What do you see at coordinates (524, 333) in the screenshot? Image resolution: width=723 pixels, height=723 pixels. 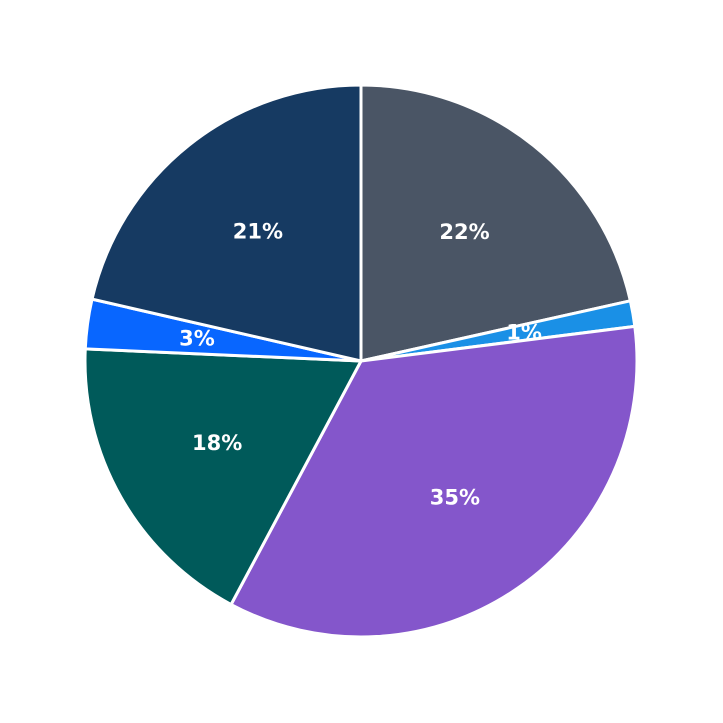 I see `slice-label-1: 1%` at bounding box center [524, 333].